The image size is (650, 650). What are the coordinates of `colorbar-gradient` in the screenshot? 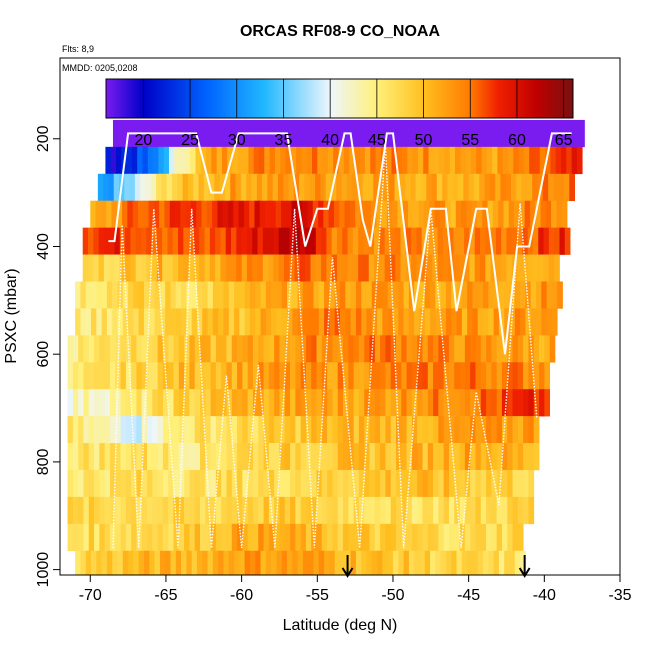 It's located at (339, 98).